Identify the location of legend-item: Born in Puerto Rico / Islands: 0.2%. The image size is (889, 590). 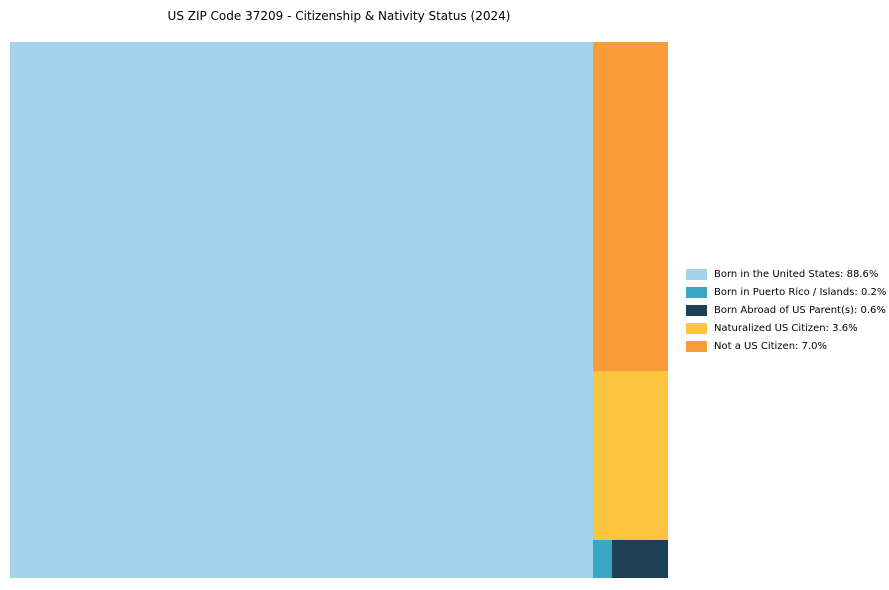
(786, 292).